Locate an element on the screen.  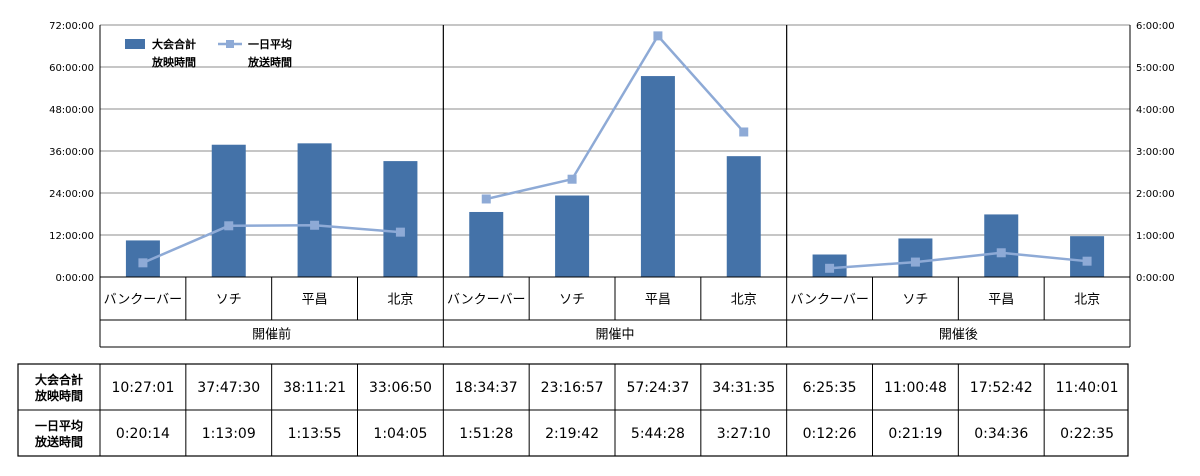
data-label: 2:19:42 is located at coordinates (572, 434).